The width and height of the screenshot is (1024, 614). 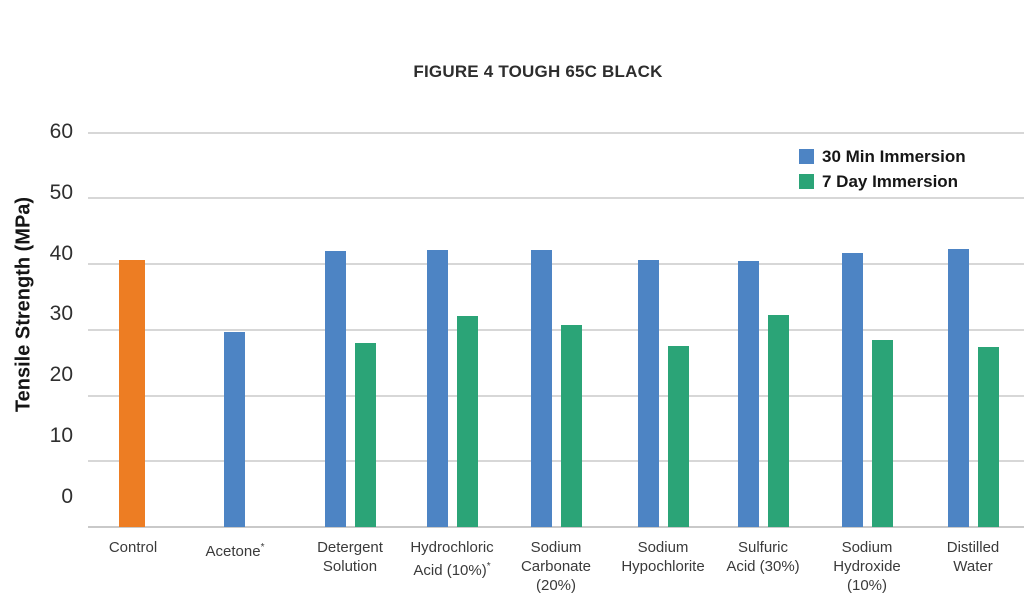 I want to click on x-category-label: Sodium Hydroxide (10%), so click(x=867, y=566).